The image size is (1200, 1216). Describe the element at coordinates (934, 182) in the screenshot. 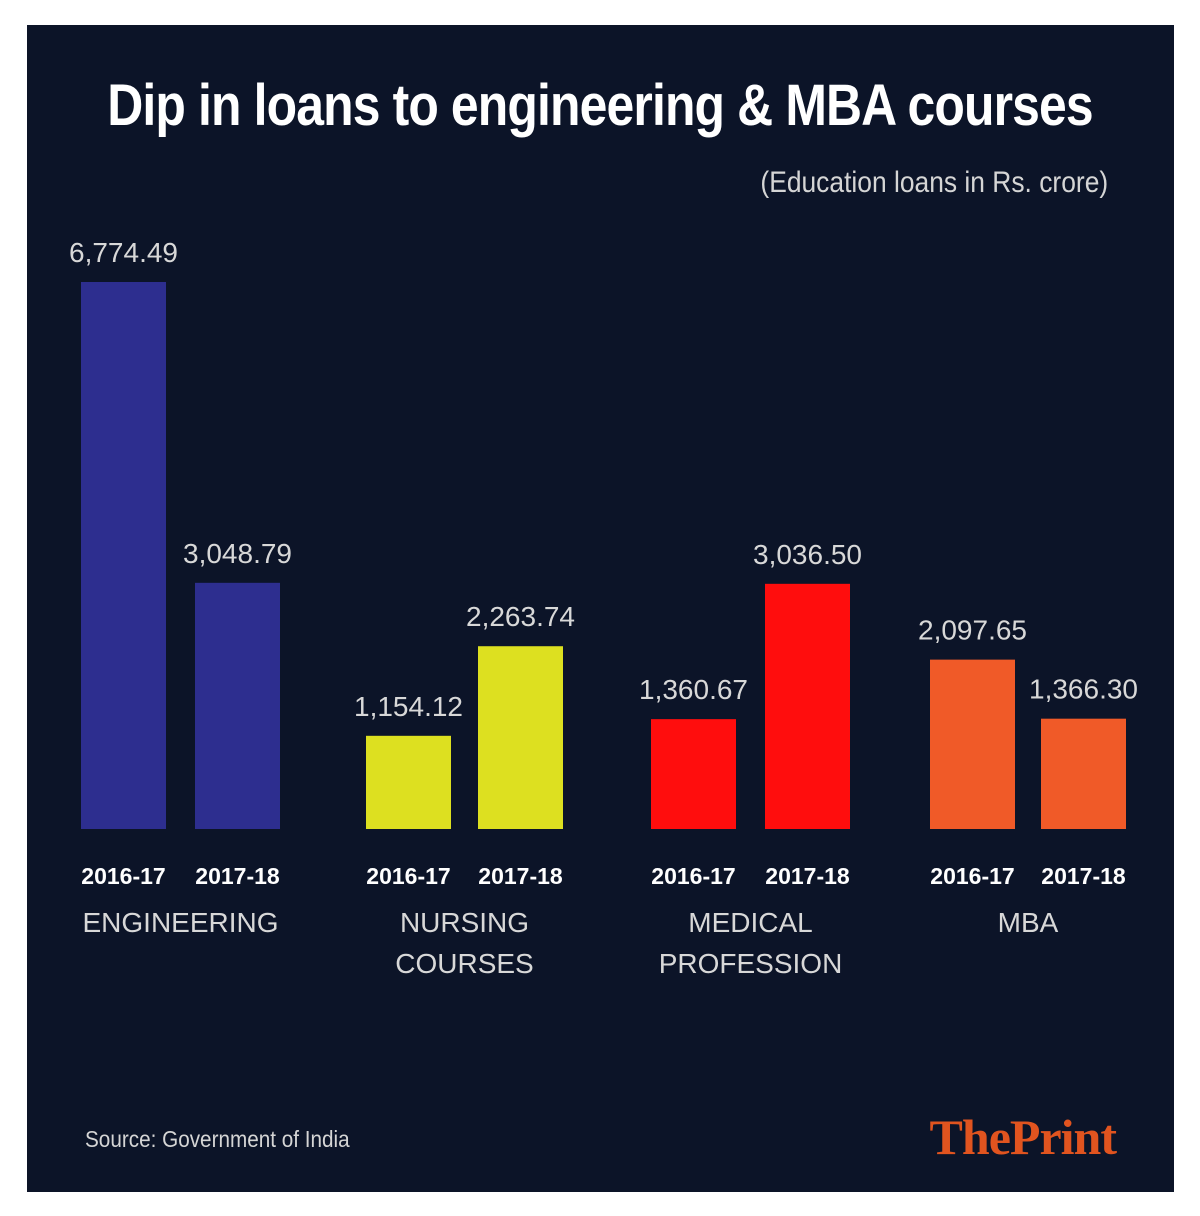

I see `chart-subtitle: (Education loans in Rs. crore)` at that location.